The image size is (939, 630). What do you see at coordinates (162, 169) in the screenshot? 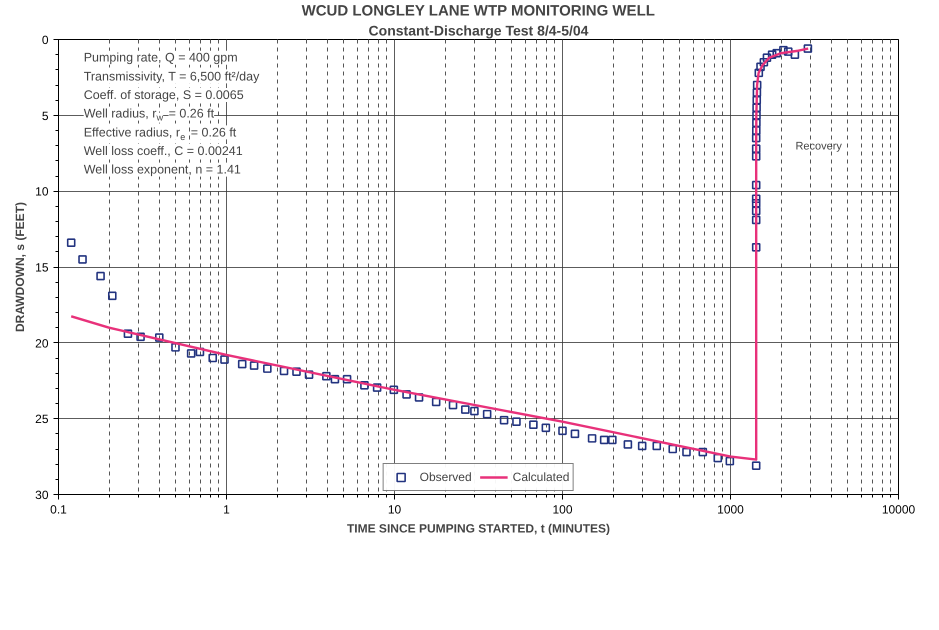
I see `annotation: Well loss exponent, n = 1.41` at bounding box center [162, 169].